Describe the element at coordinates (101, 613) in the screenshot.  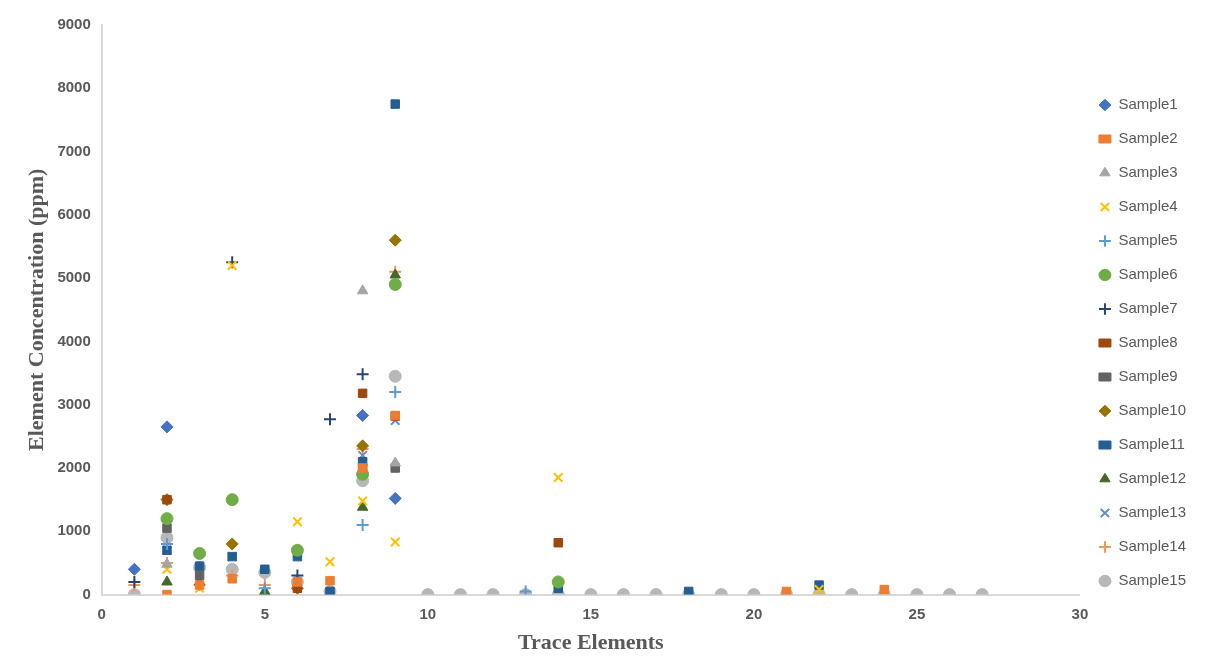
I see `x-tick-label: 0` at that location.